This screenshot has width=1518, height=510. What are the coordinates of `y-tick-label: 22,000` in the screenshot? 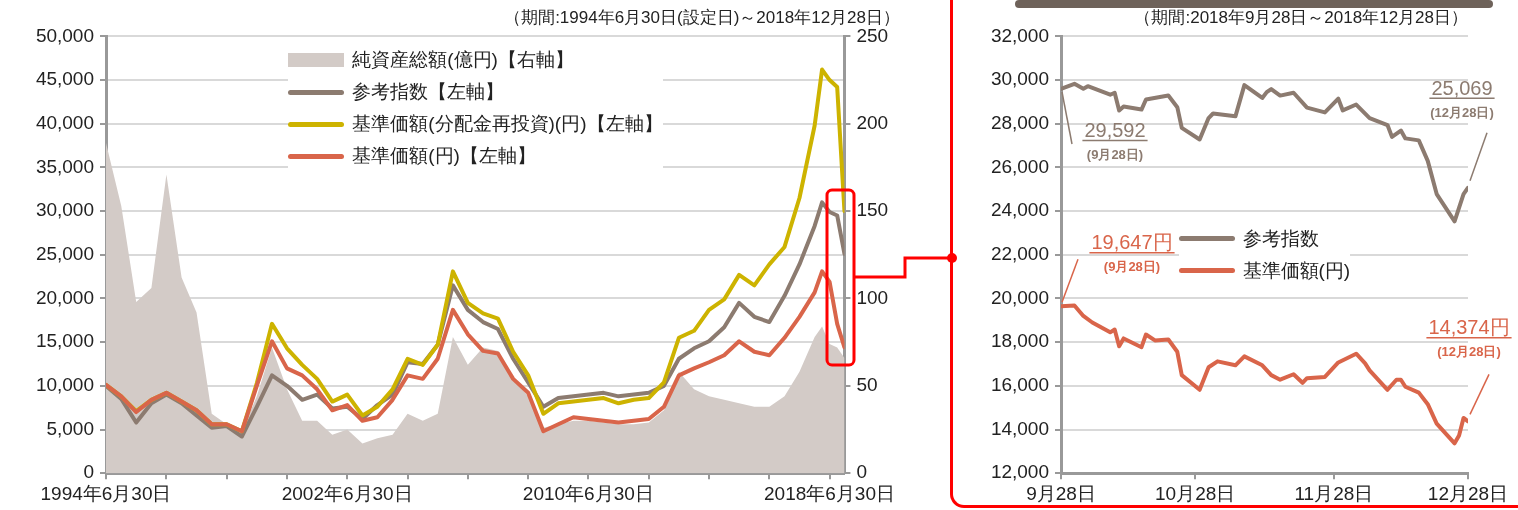 It's located at (1019, 254).